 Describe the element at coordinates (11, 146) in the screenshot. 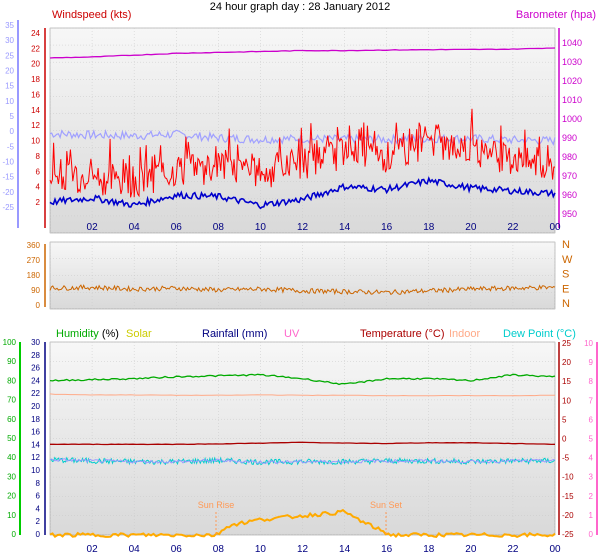

I see `wind-outer-tick-label: -5` at that location.